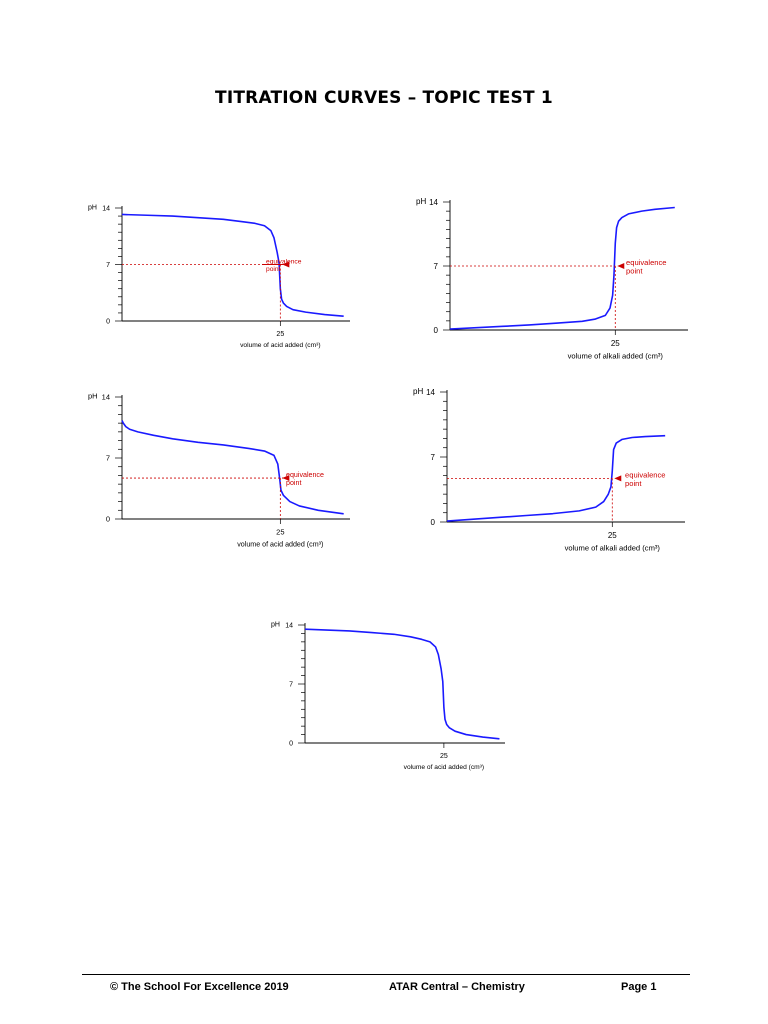 The width and height of the screenshot is (768, 1024). What do you see at coordinates (293, 483) in the screenshot?
I see `chart-3-equivalence-label: point` at bounding box center [293, 483].